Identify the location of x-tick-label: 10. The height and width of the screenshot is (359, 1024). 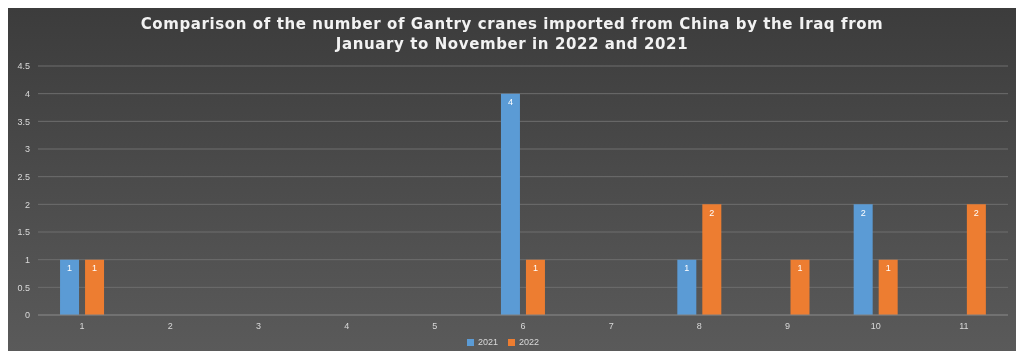
(875, 326).